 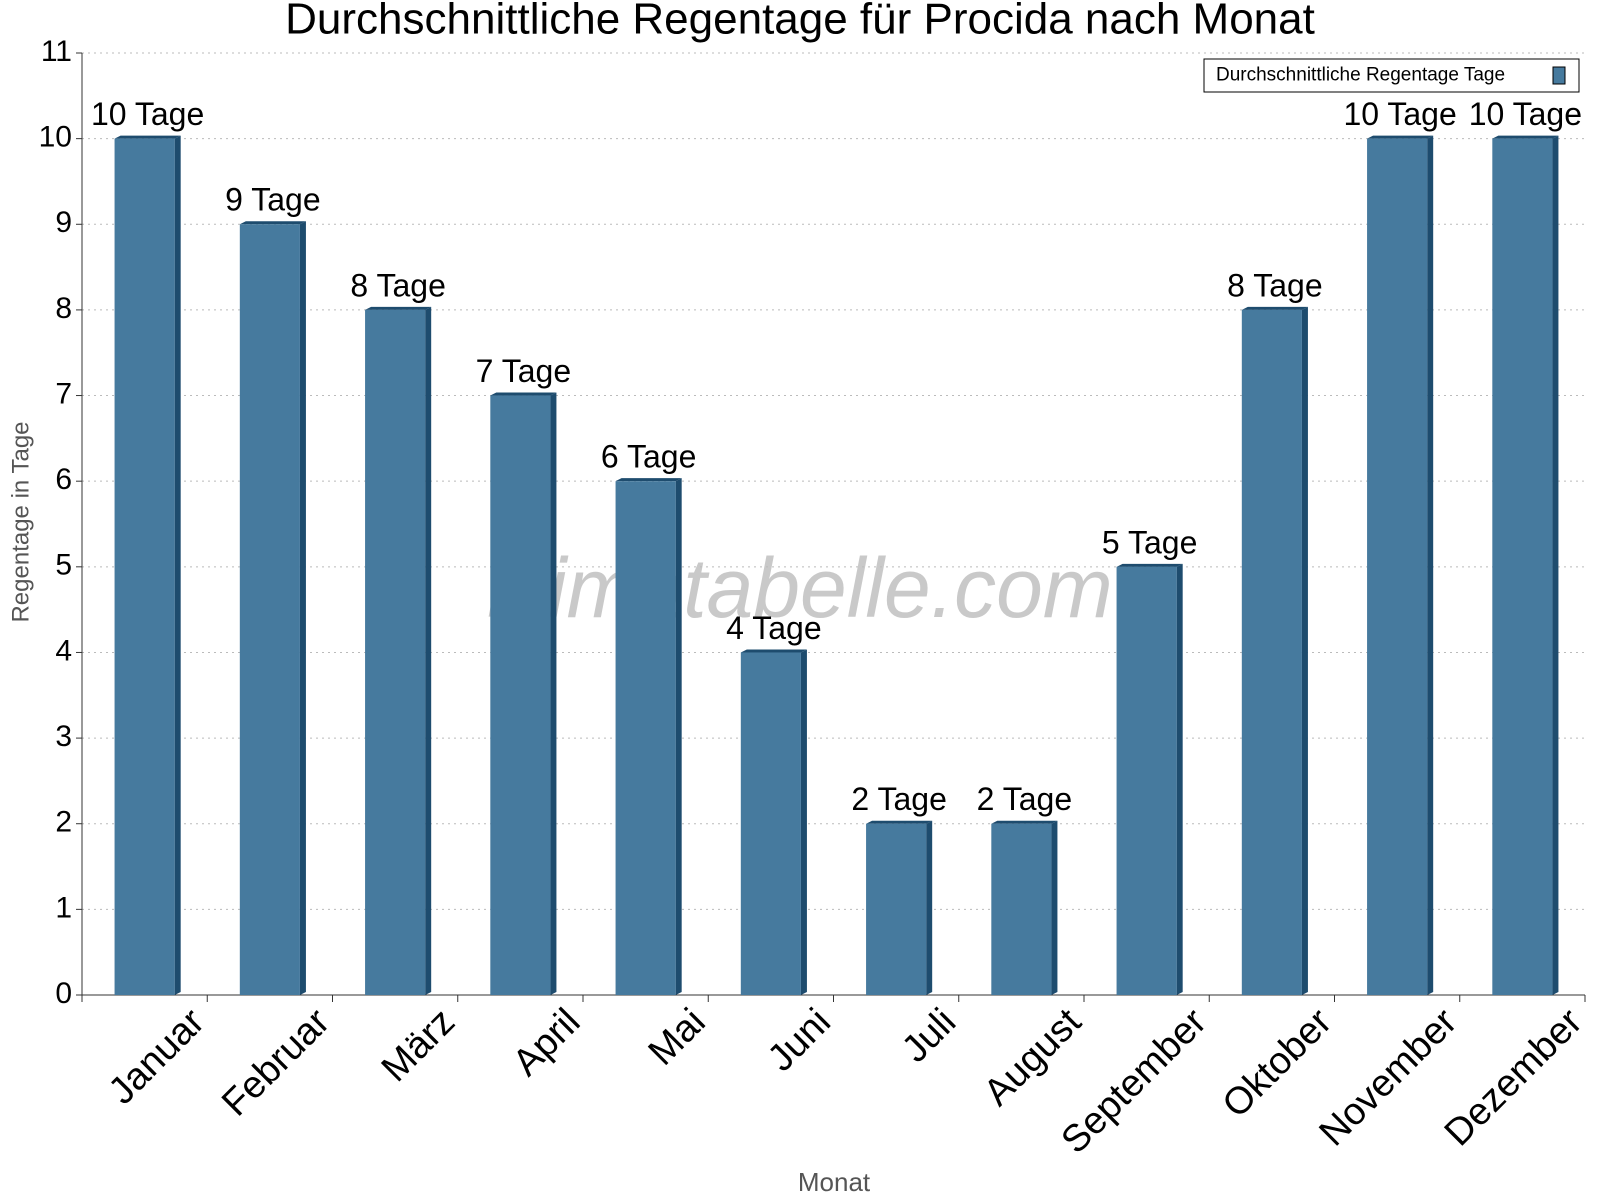 What do you see at coordinates (63, 479) in the screenshot?
I see `y-tick-label: 6` at bounding box center [63, 479].